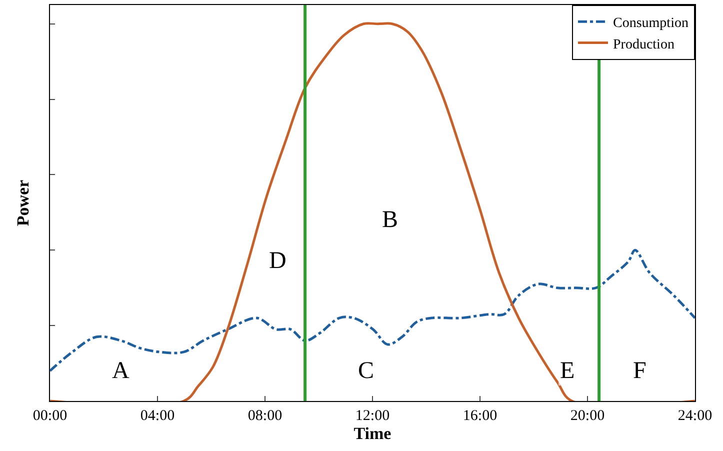 This screenshot has width=723, height=451. Describe the element at coordinates (650, 24) in the screenshot. I see `legend-label: Consumption` at that location.